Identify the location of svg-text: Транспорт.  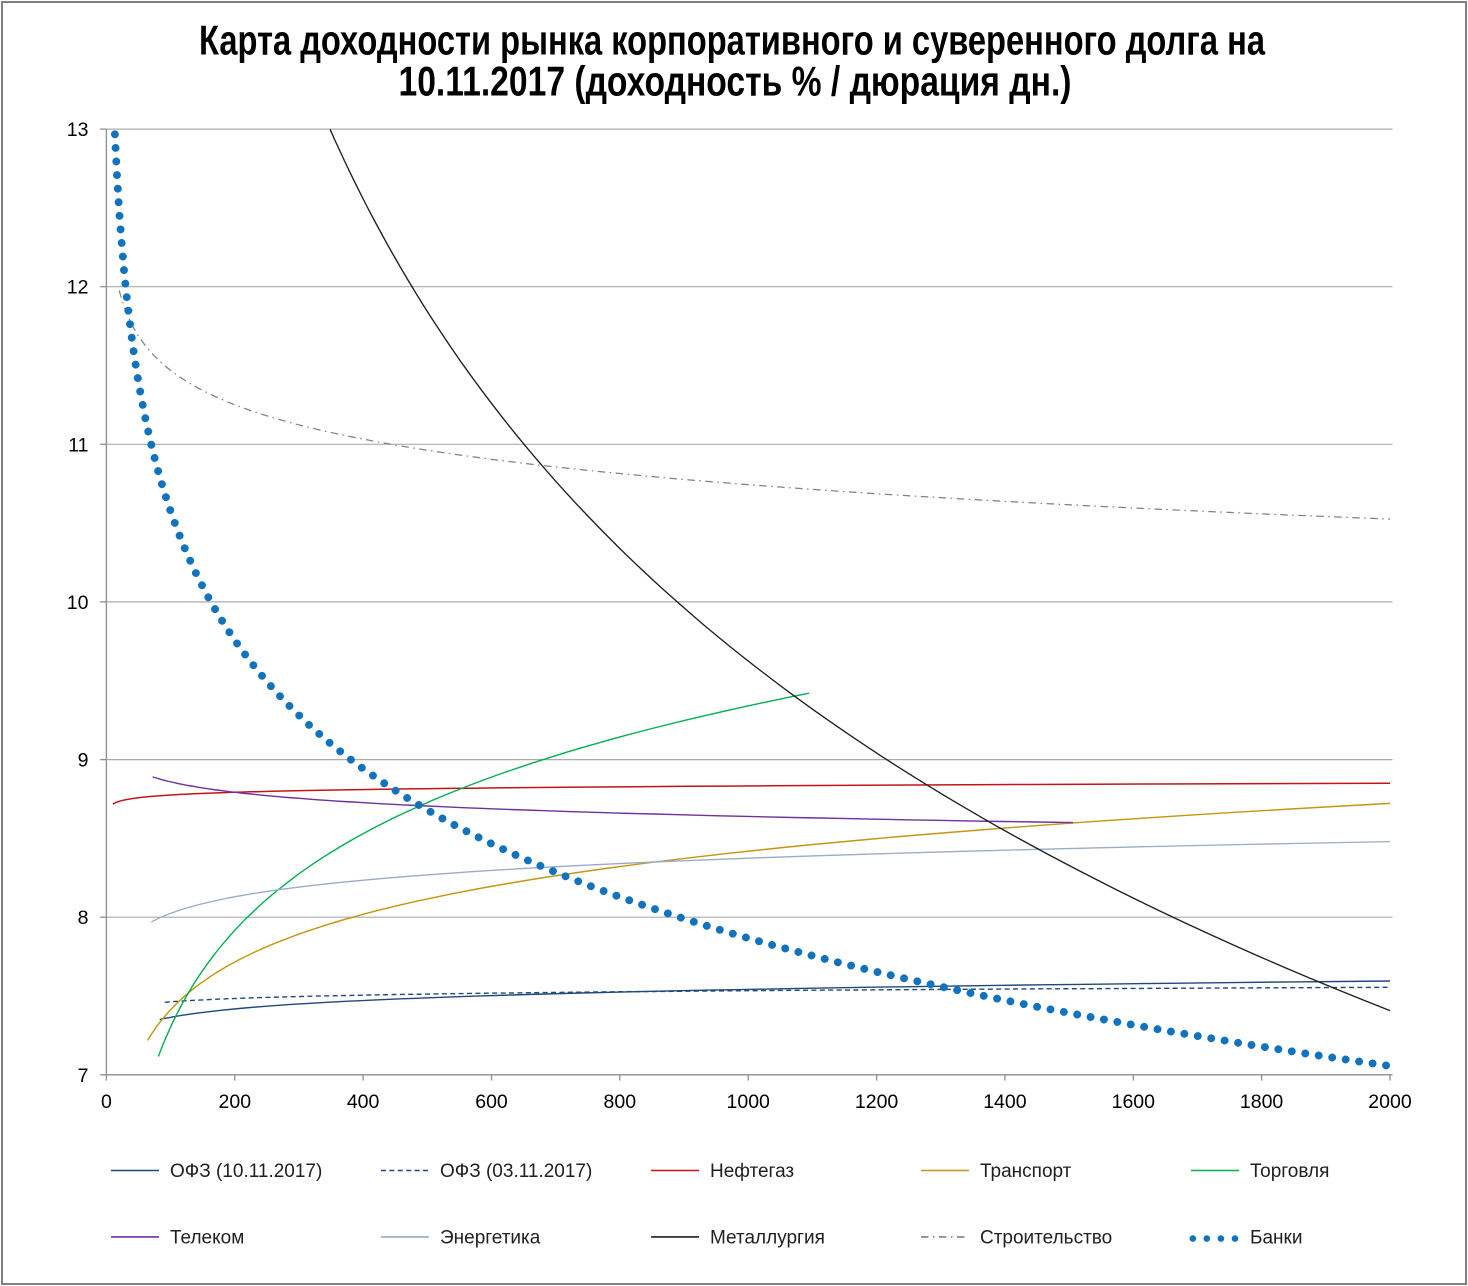
(1026, 1171).